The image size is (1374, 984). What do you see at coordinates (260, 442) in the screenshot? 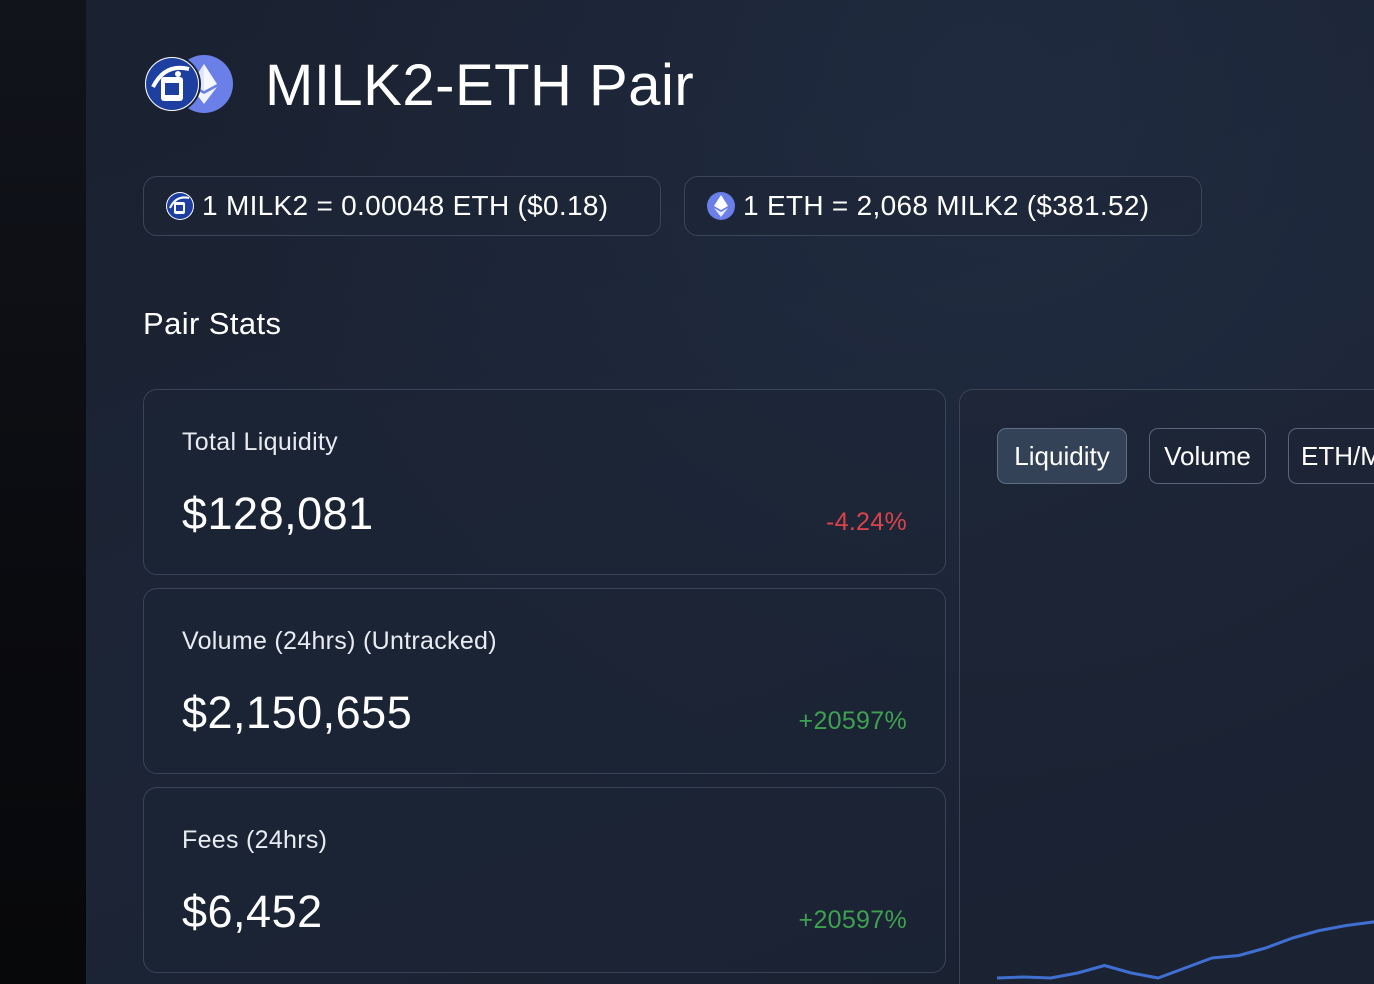
I see `stat-label: Total Liquidity` at bounding box center [260, 442].